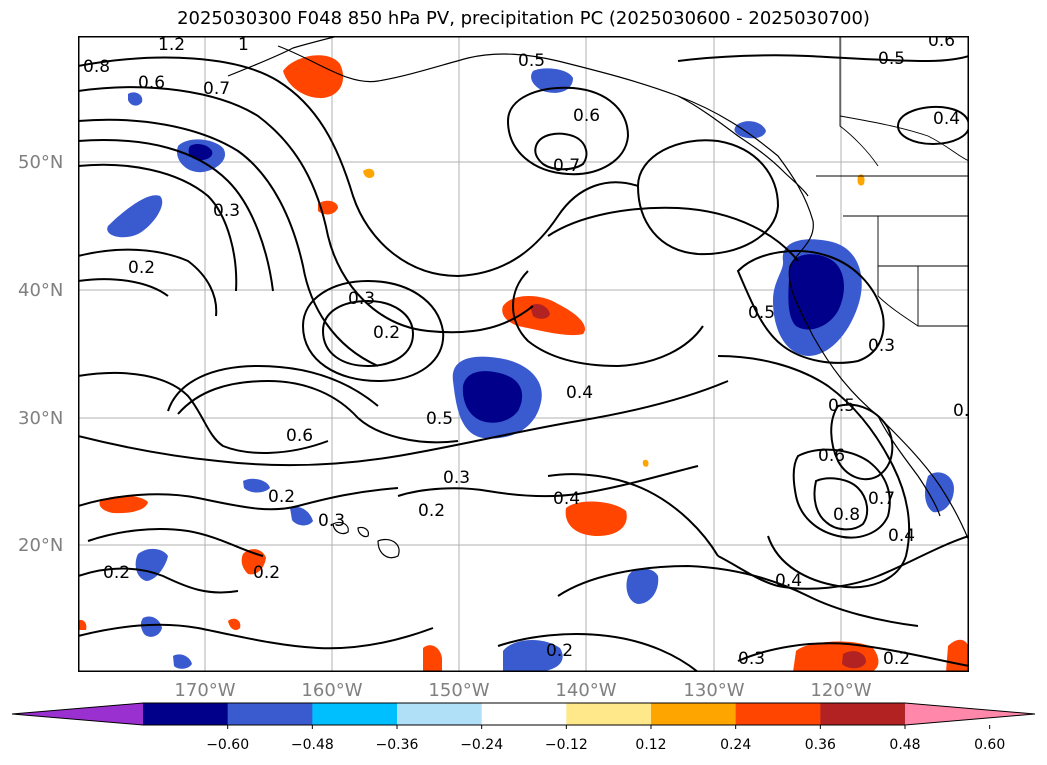 This screenshot has height=765, width=1047. What do you see at coordinates (566, 745) in the screenshot?
I see `colorbar-tick-label: −0.12` at bounding box center [566, 745].